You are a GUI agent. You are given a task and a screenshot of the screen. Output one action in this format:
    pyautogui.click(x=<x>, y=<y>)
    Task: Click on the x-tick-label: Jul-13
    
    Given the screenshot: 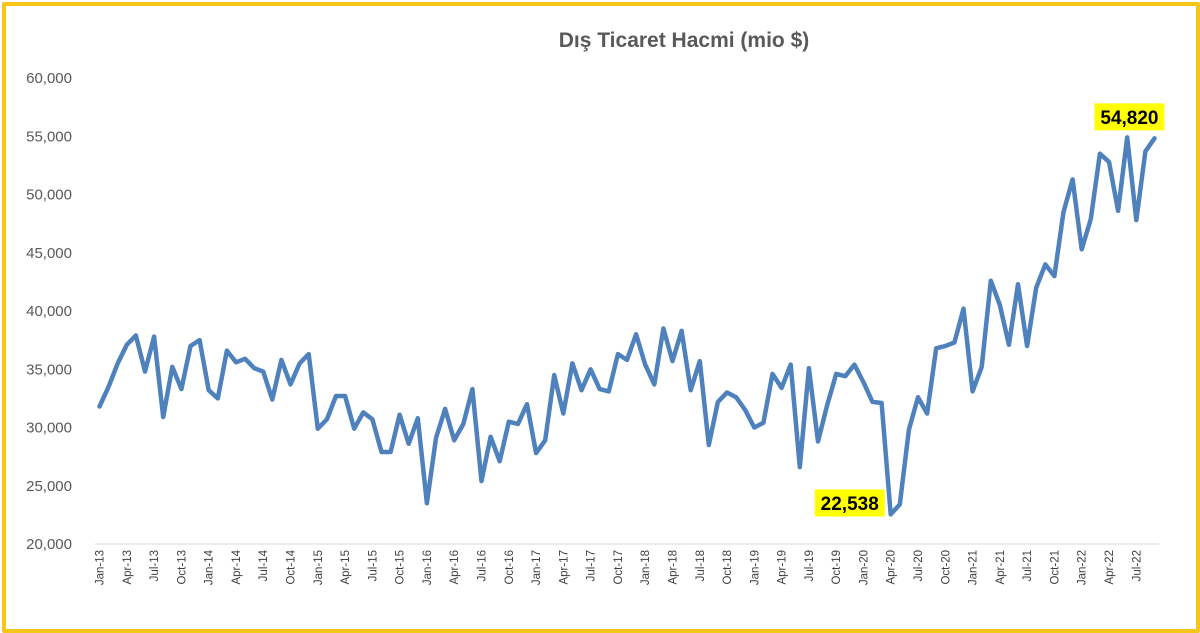 What is the action you would take?
    pyautogui.click(x=155, y=565)
    